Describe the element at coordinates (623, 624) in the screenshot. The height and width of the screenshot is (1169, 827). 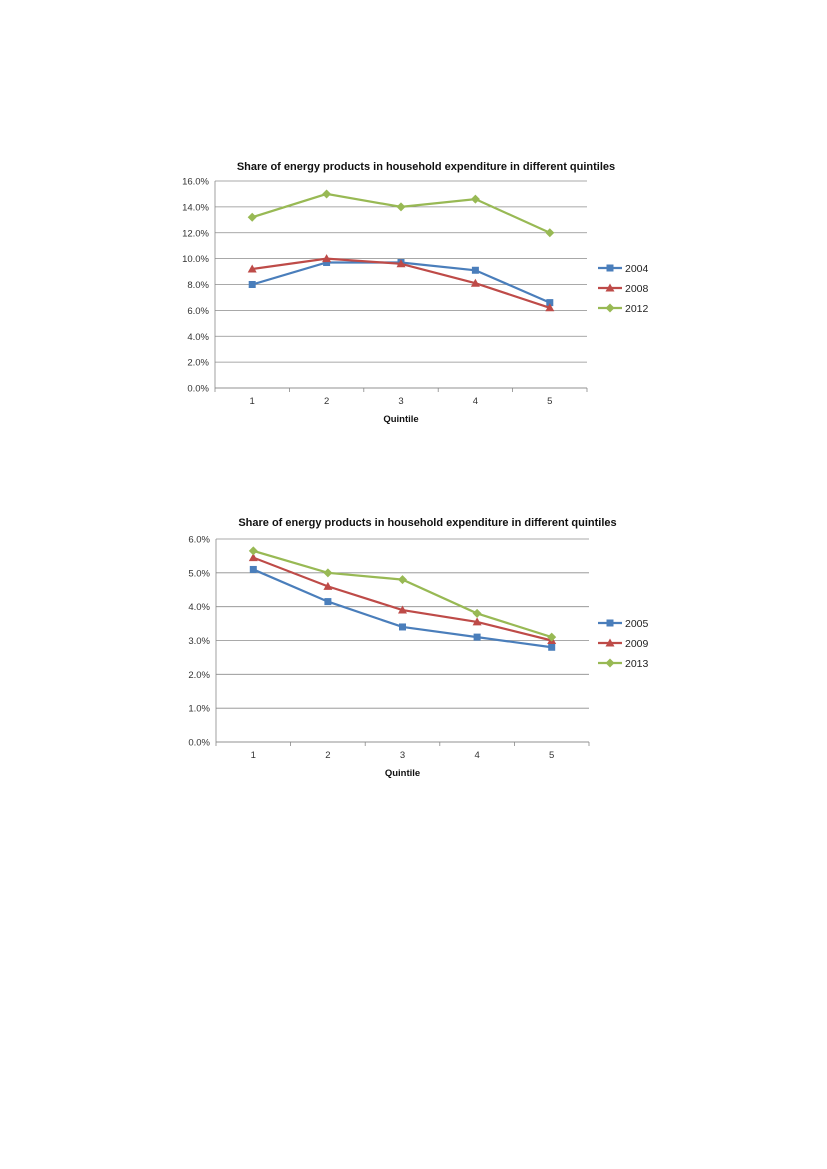
I see `chart-2-legend-entry-2005: 2005` at that location.